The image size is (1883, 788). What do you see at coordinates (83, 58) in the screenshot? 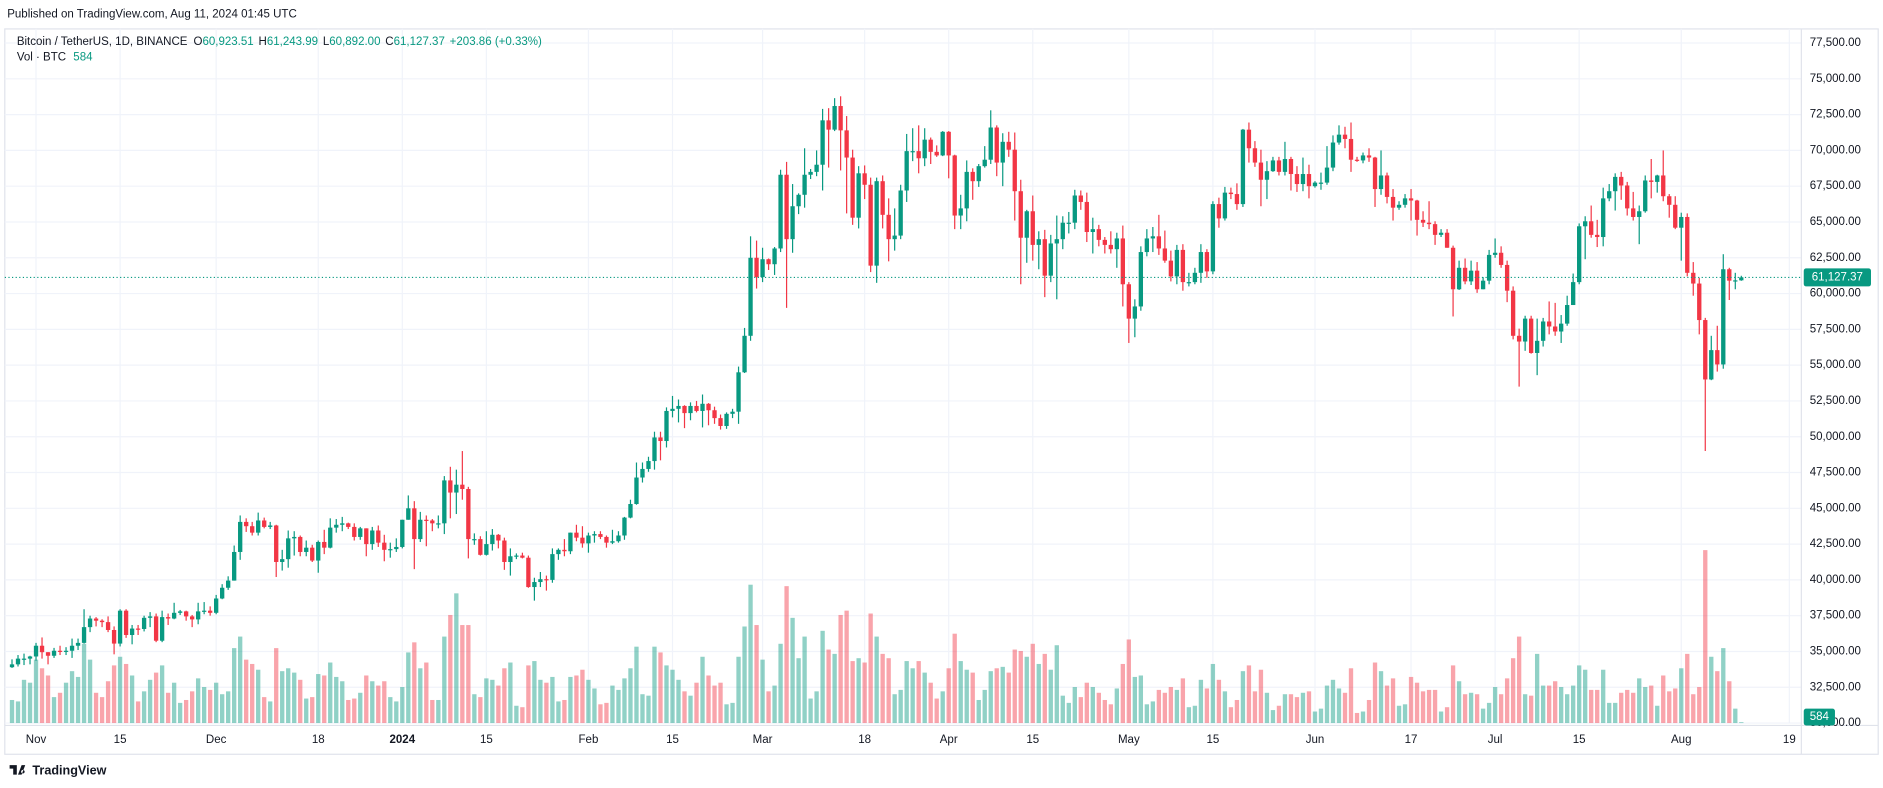
I see `volume-last: 584` at bounding box center [83, 58].